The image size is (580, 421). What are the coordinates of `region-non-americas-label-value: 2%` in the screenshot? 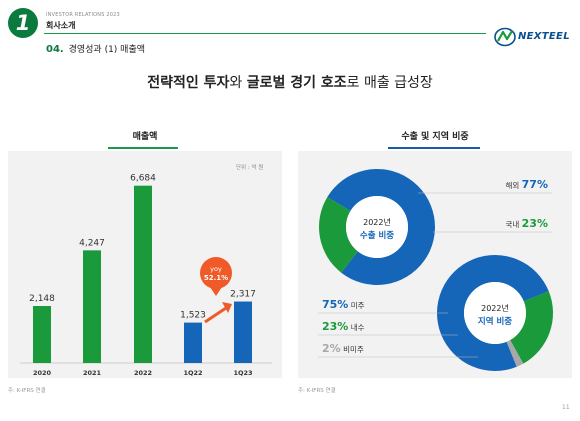 It's located at (331, 348).